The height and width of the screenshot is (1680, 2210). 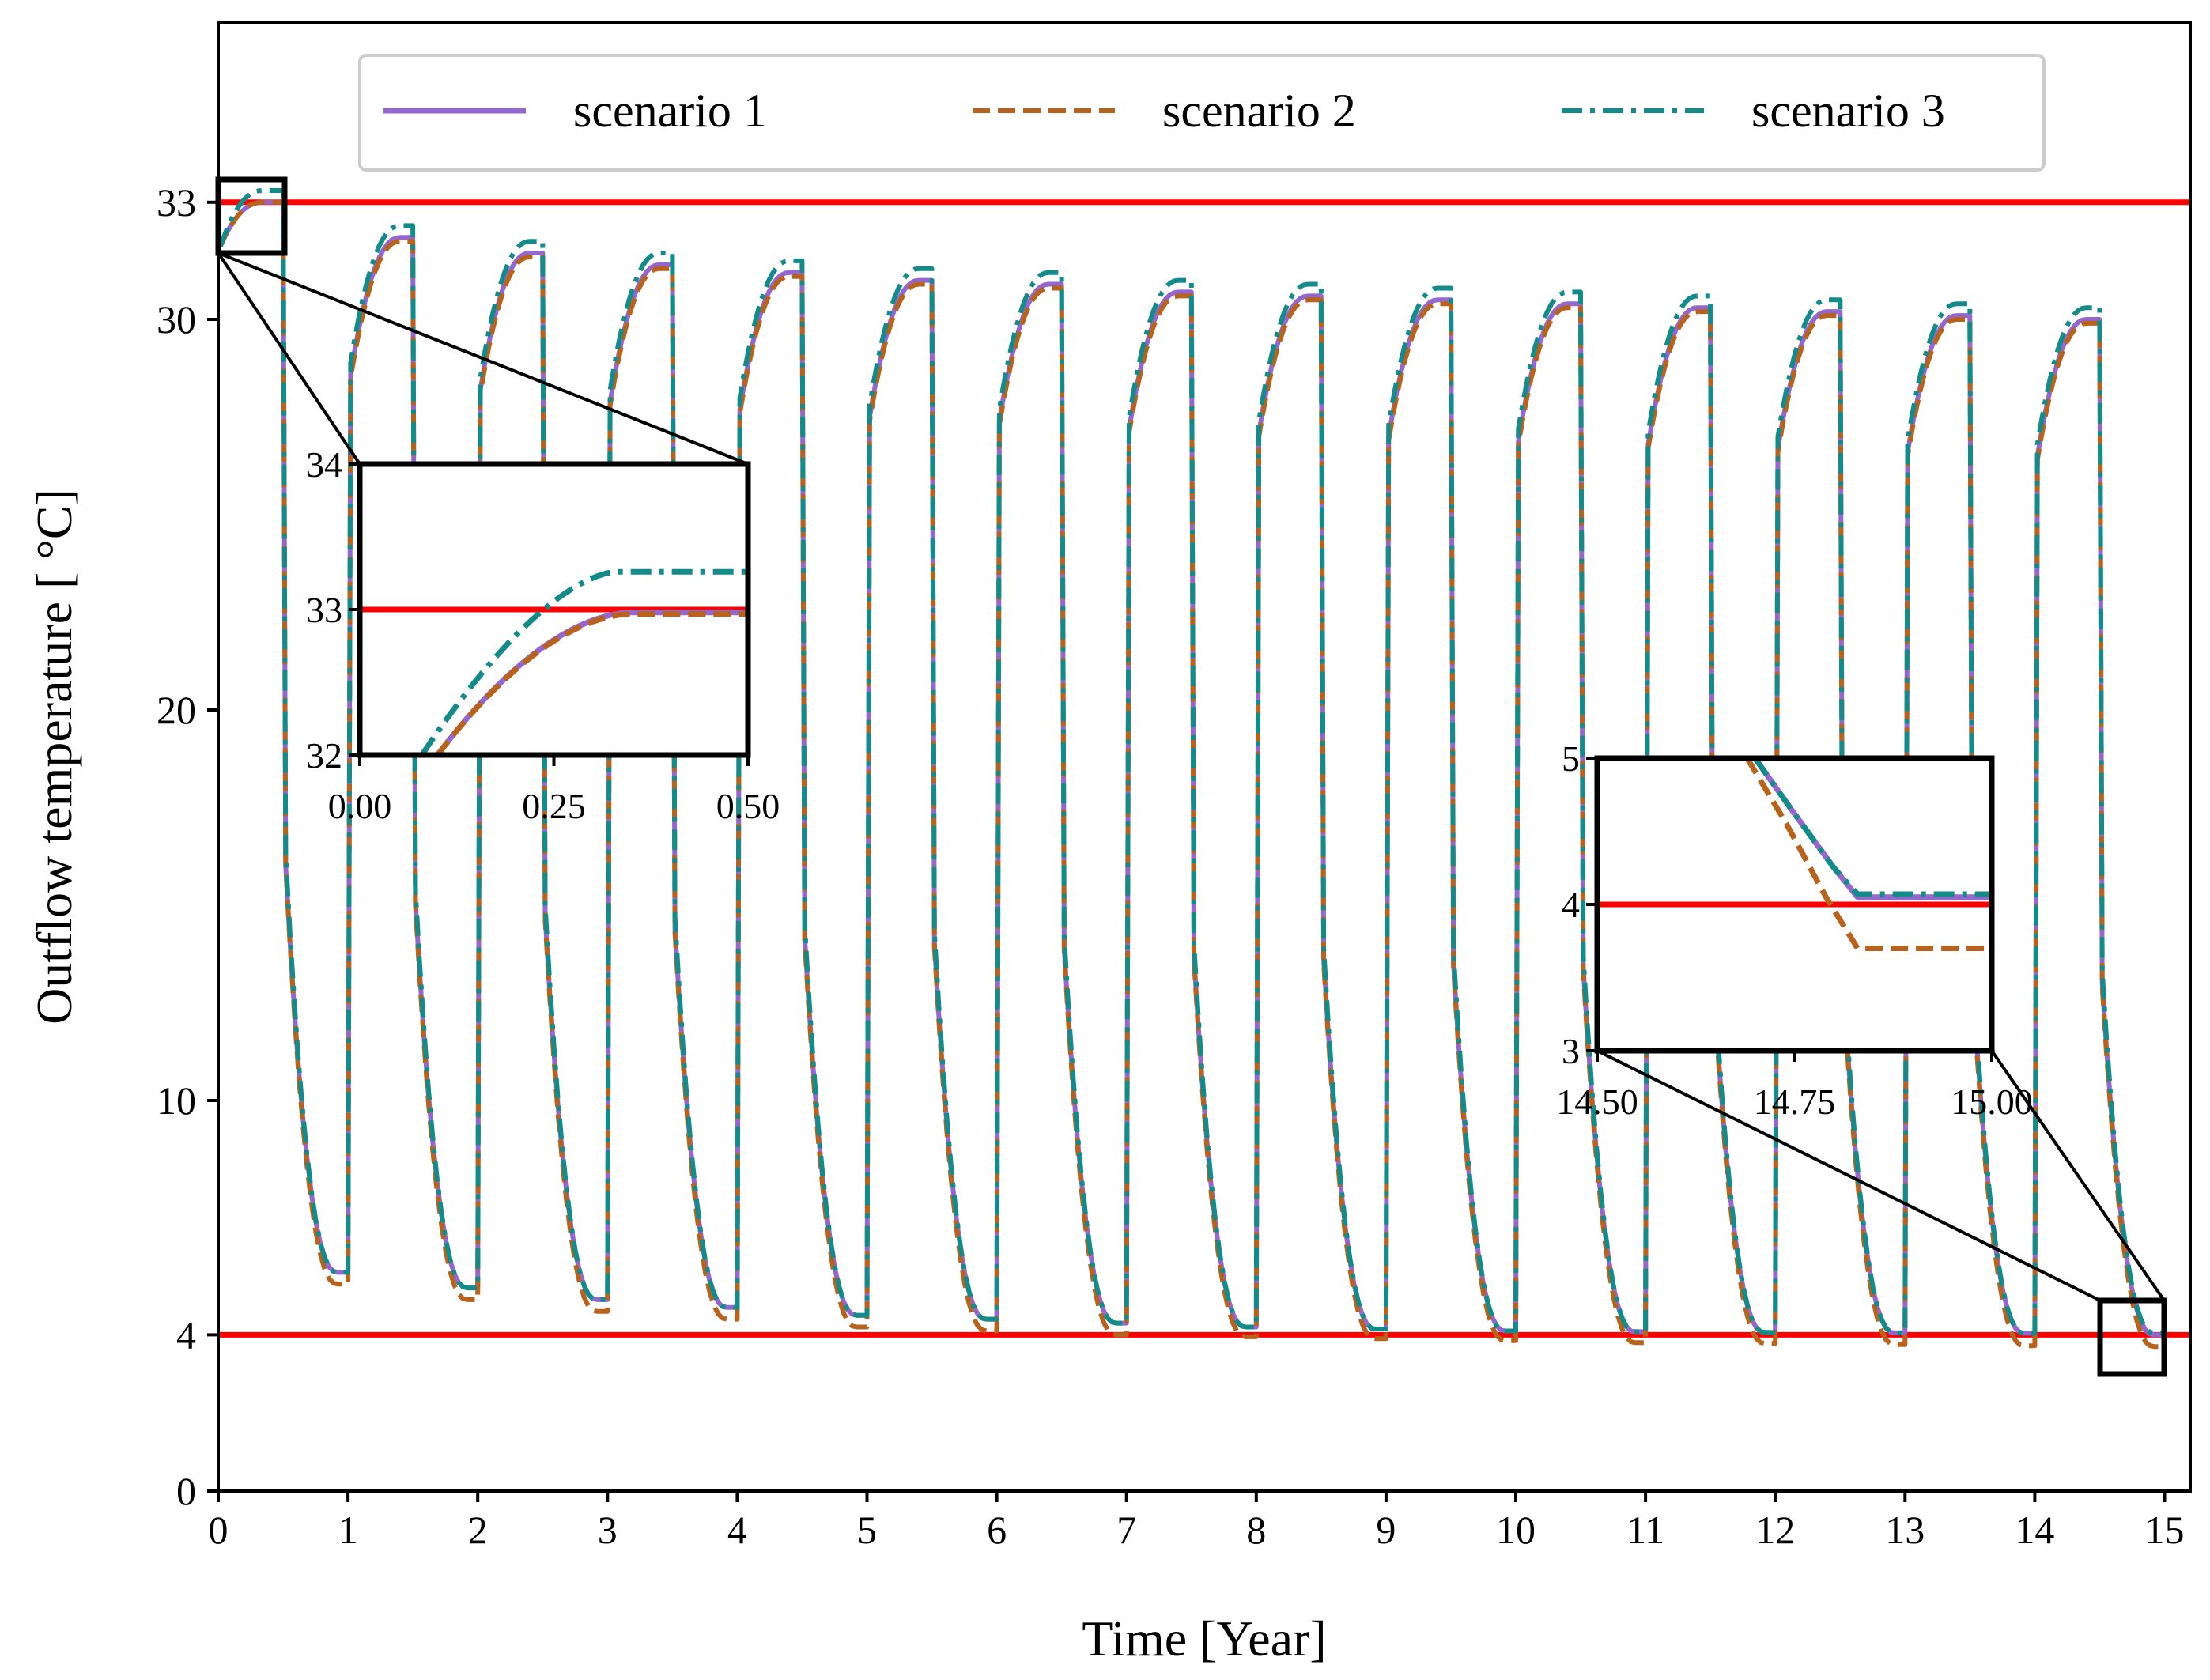 I want to click on x-tick-label: 11, so click(x=1645, y=1530).